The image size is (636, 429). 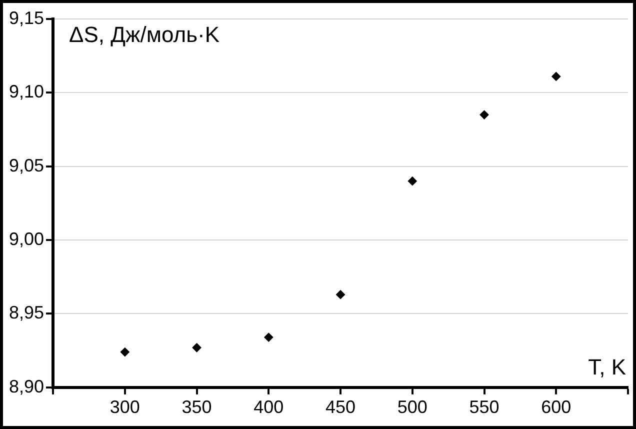 What do you see at coordinates (26, 18) in the screenshot?
I see `y-tick-label: 9,15` at bounding box center [26, 18].